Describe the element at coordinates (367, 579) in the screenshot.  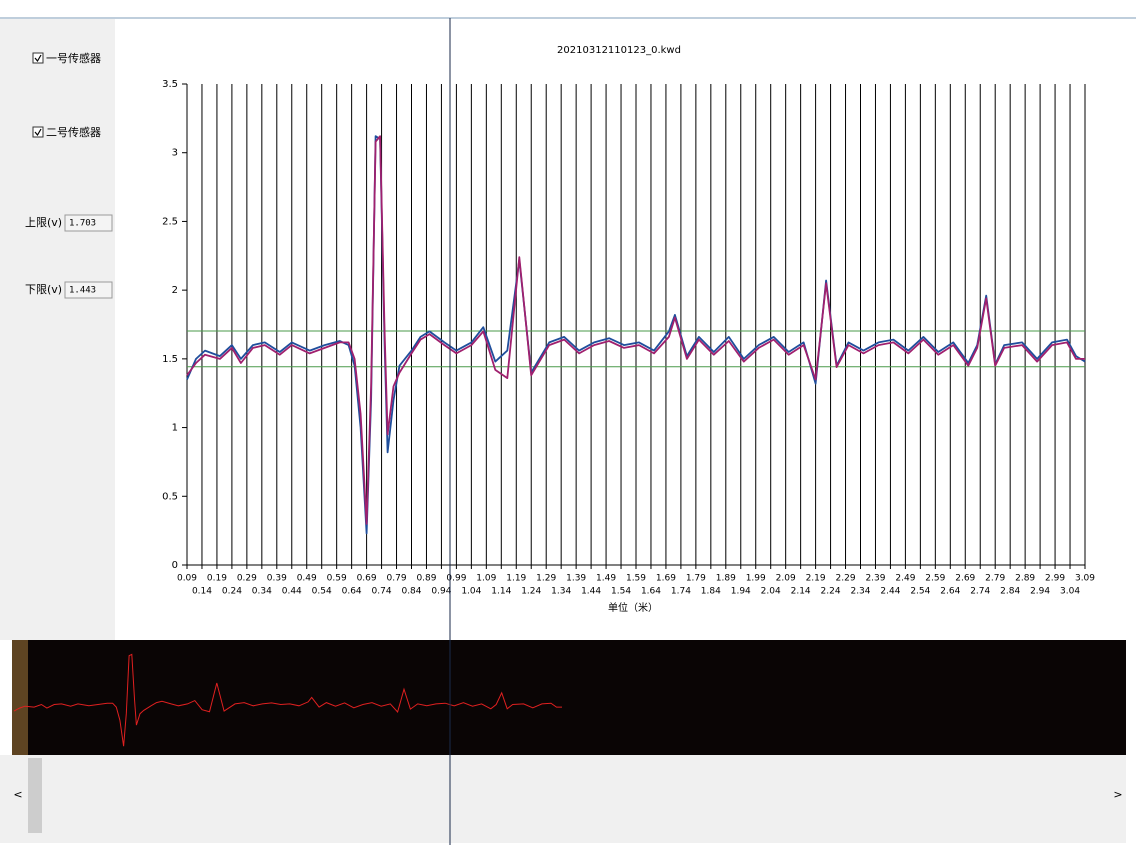
I see `x-tick-label: 0.69` at that location.